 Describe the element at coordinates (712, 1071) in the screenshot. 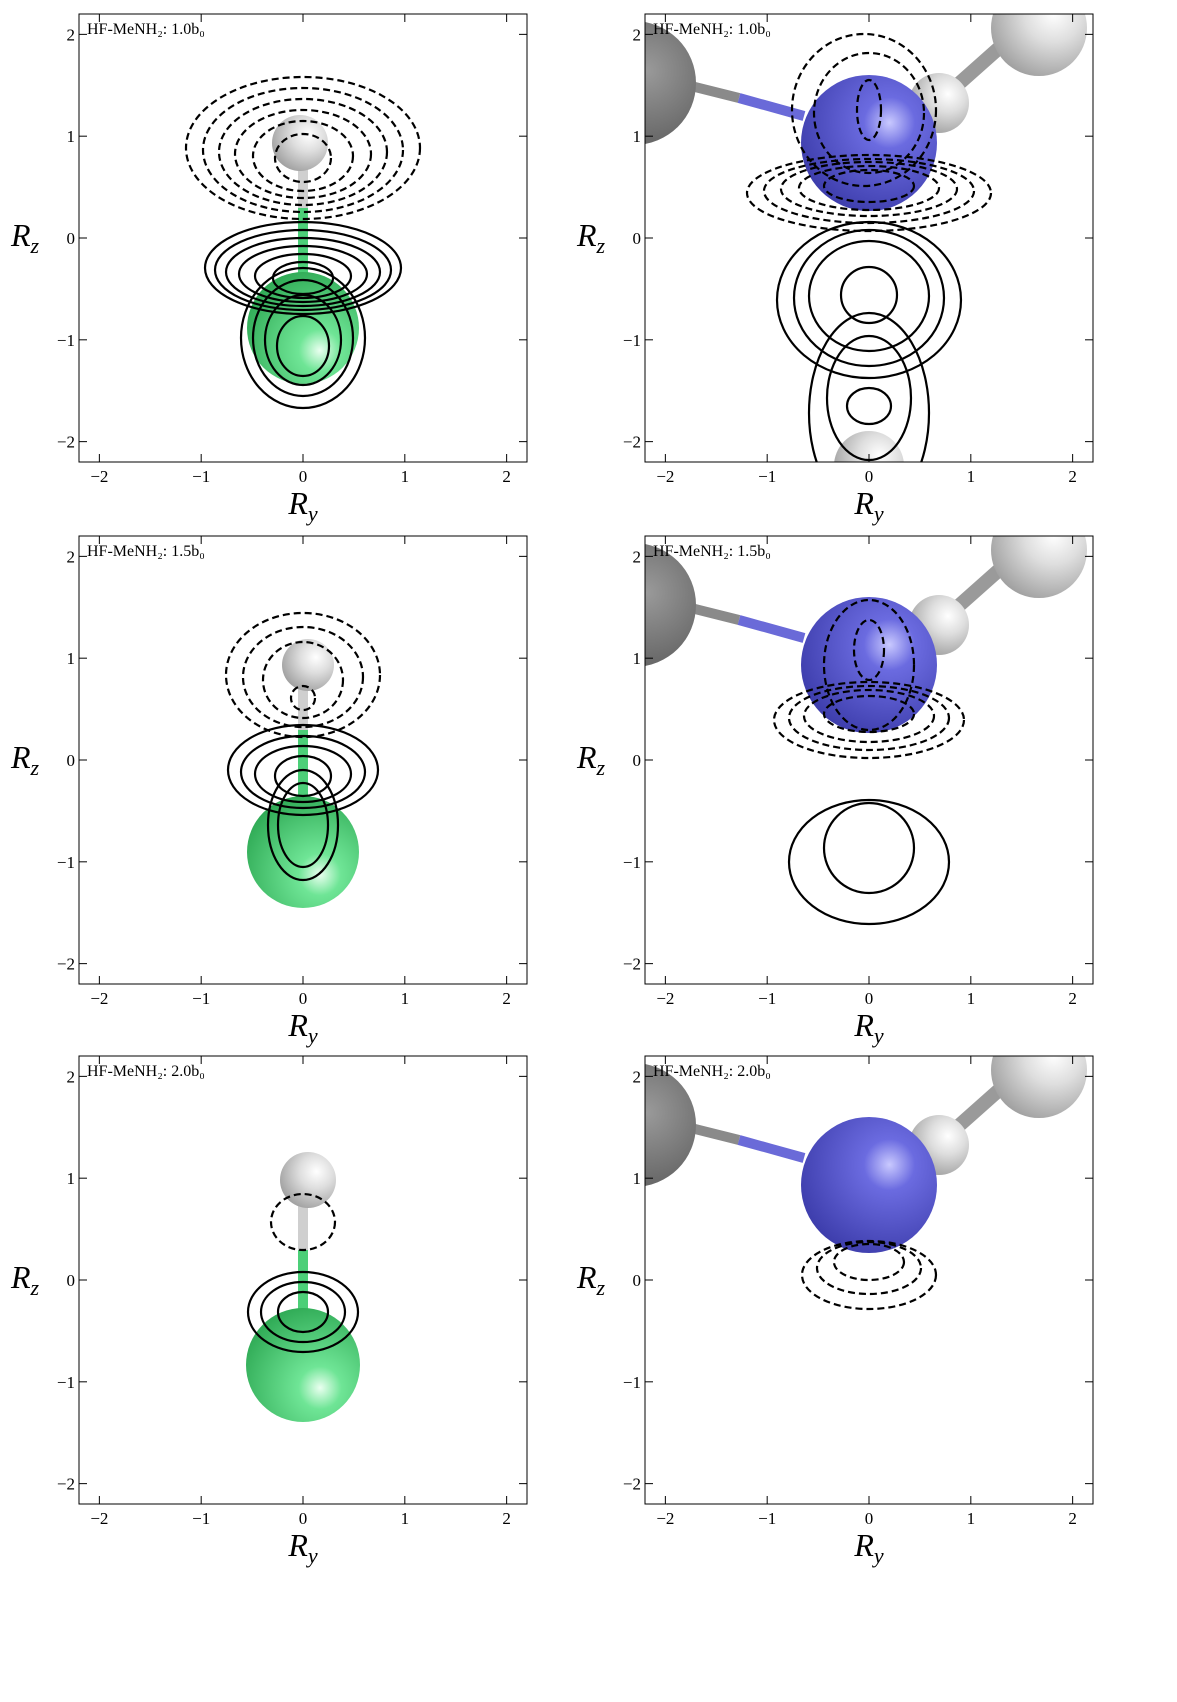

I see `annotation: HF-MeNH₂: 2.0b₀` at that location.